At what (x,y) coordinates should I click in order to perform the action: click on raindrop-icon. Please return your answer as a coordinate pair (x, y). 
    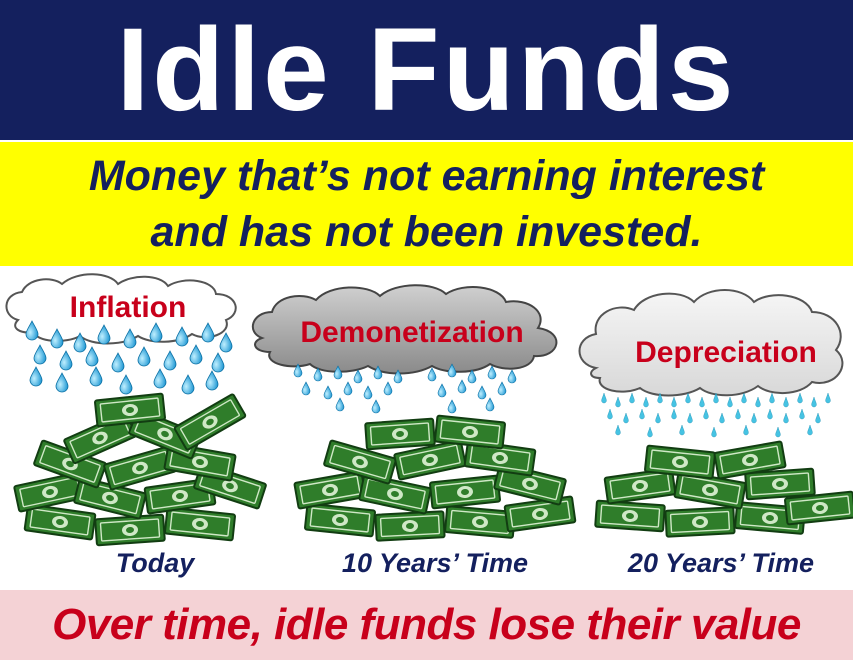
    Looking at the image, I should click on (716, 415).